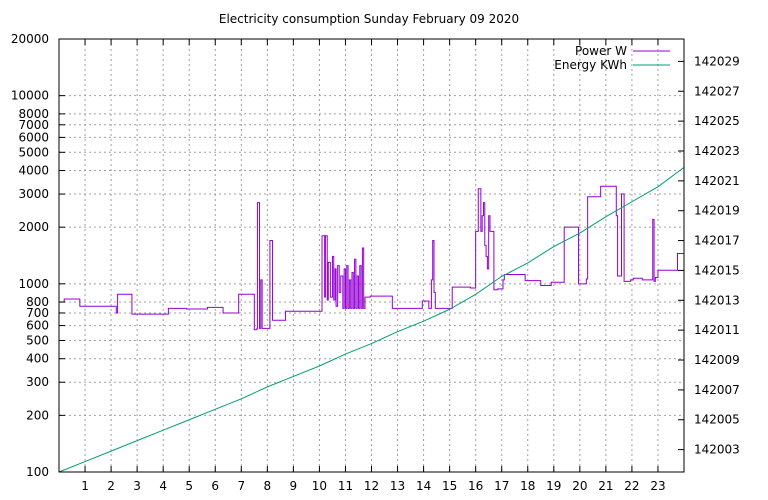  What do you see at coordinates (717, 330) in the screenshot?
I see `y2-tick-label: 142011` at bounding box center [717, 330].